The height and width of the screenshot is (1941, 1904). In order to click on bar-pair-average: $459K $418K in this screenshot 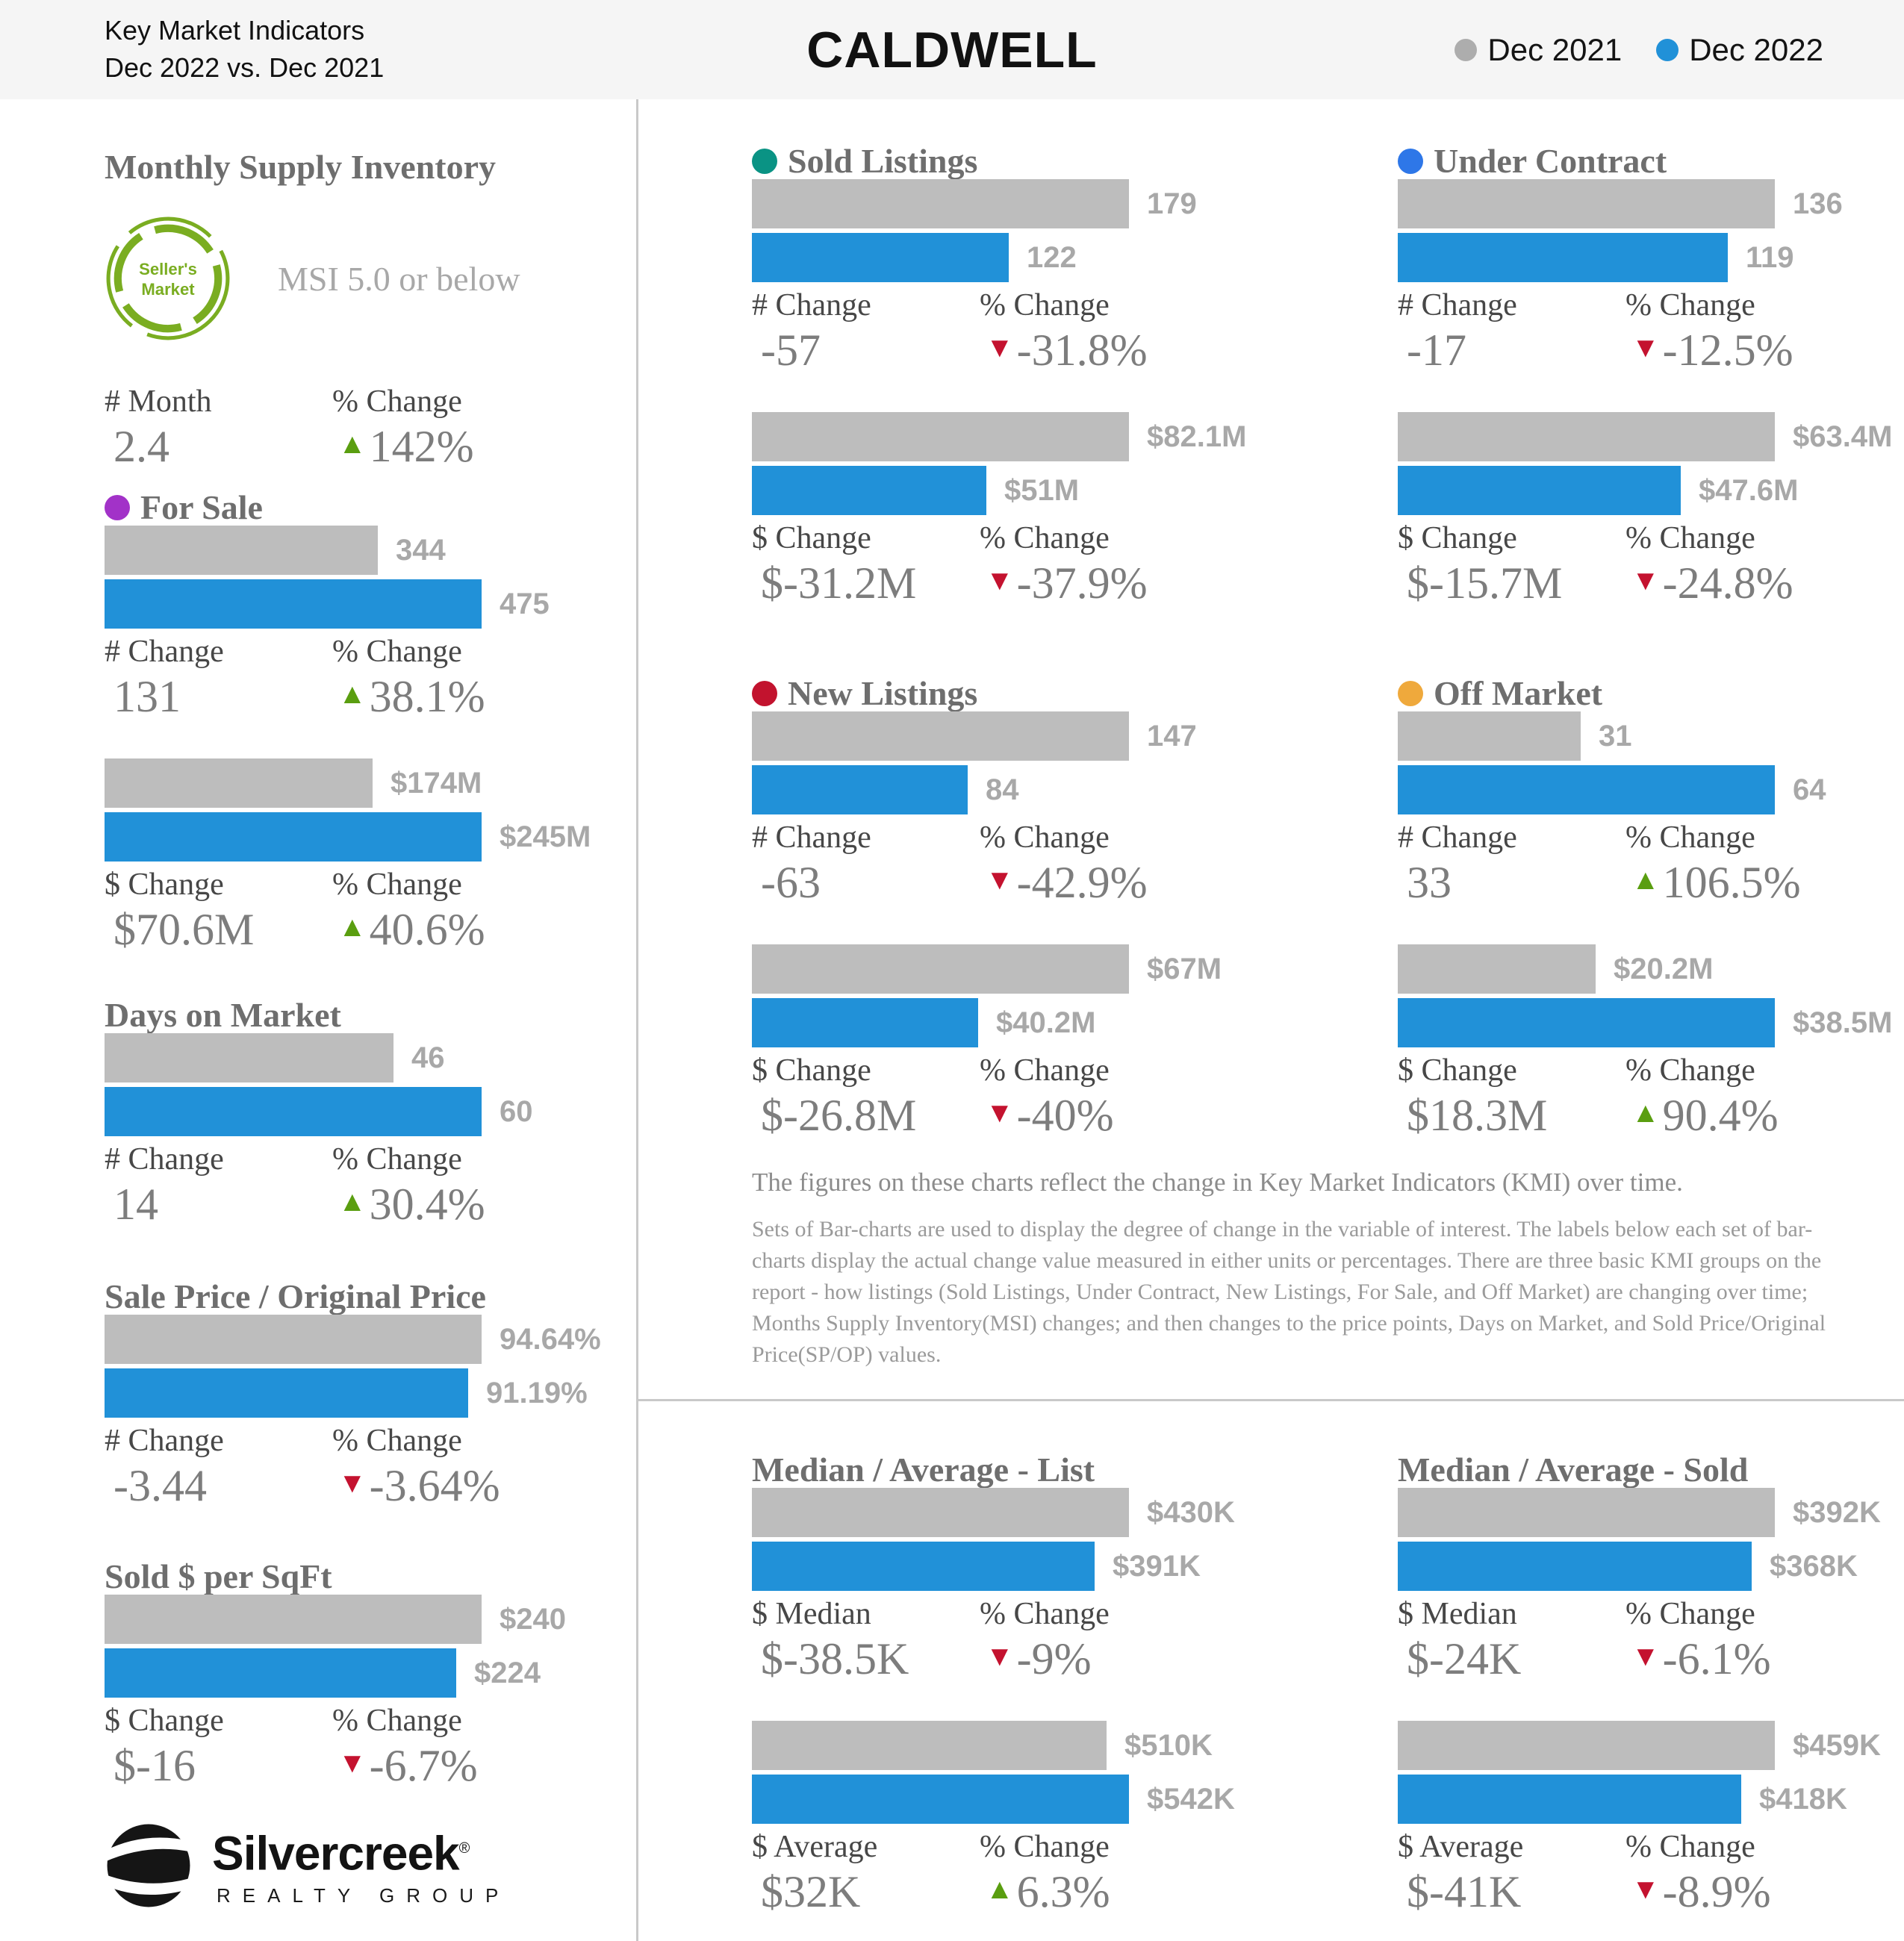, I will do `click(1651, 1772)`.